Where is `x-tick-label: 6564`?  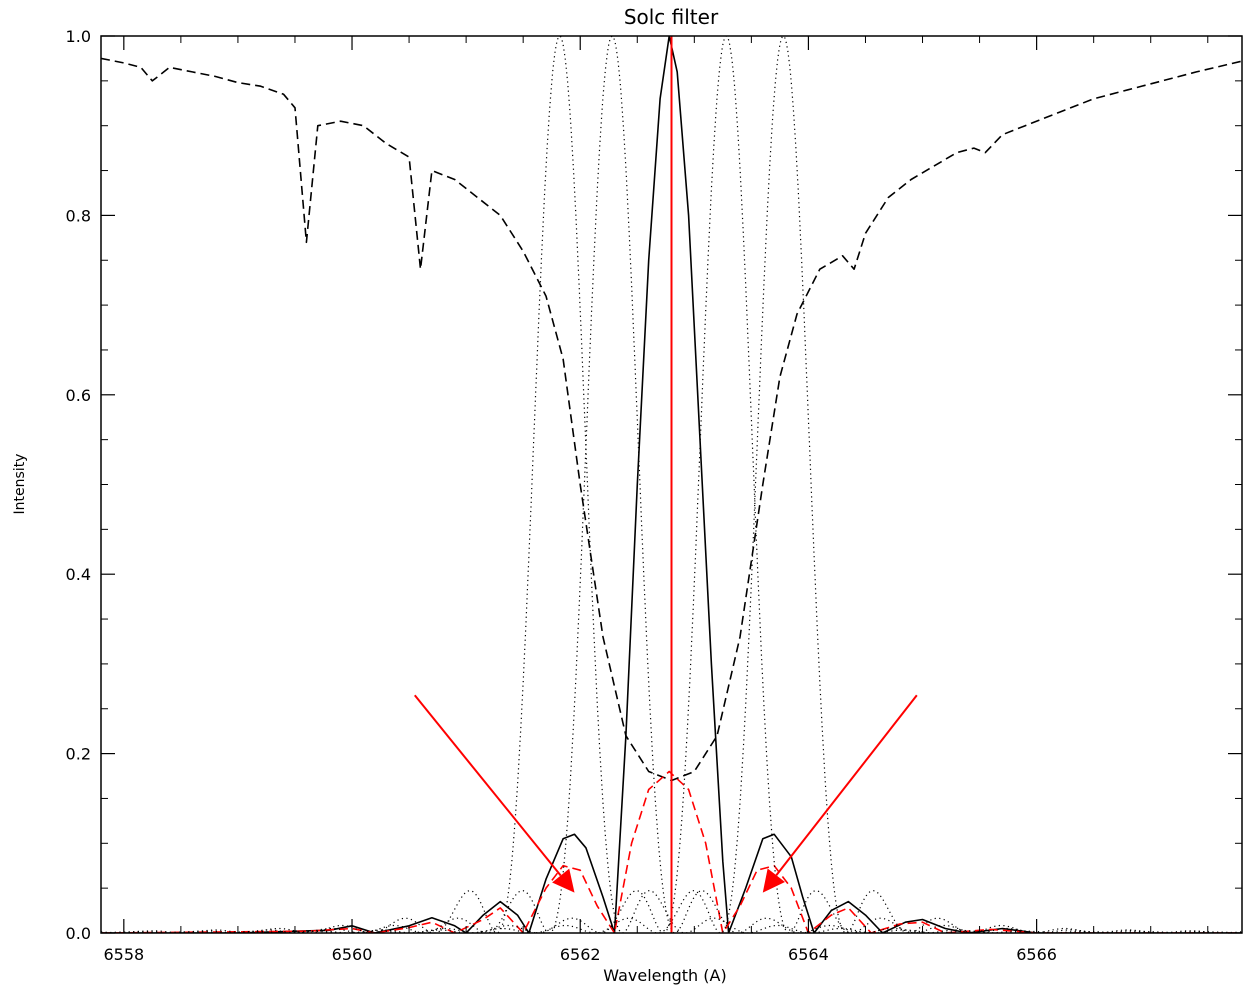
x-tick-label: 6564 is located at coordinates (808, 954).